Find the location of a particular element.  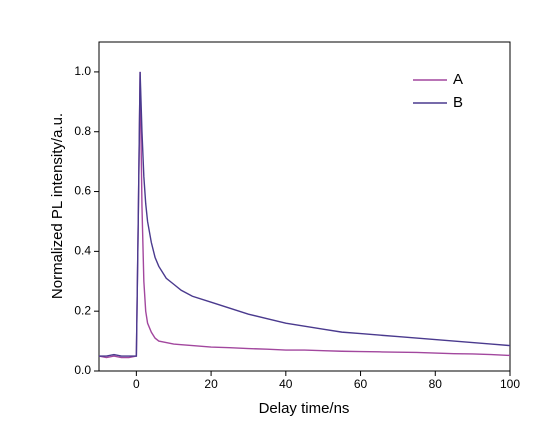

y-tick-label: 0.0 is located at coordinates (82, 370).